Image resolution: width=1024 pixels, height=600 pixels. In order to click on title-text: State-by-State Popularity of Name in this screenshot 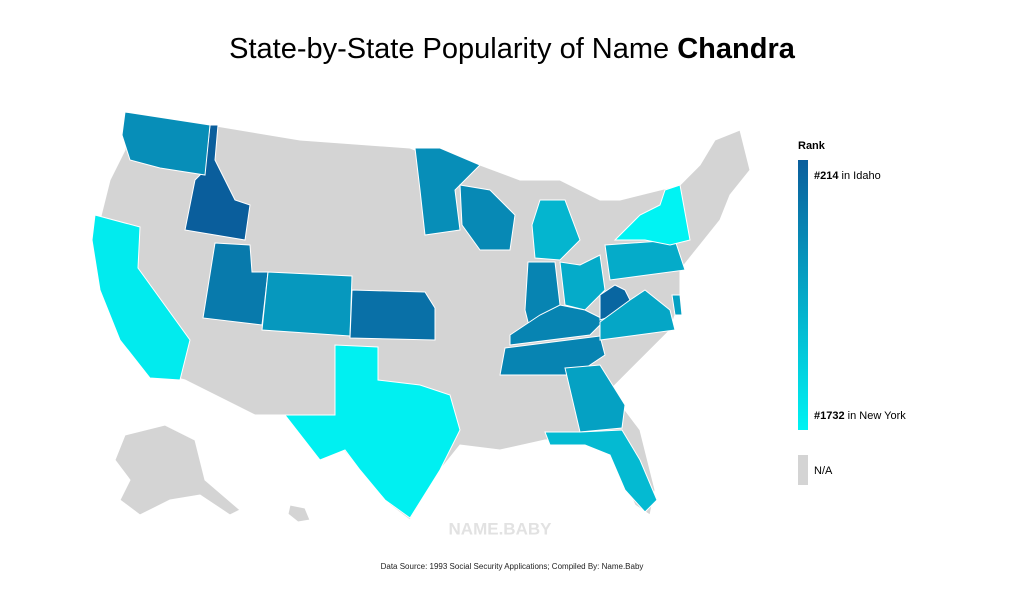, I will do `click(449, 49)`.